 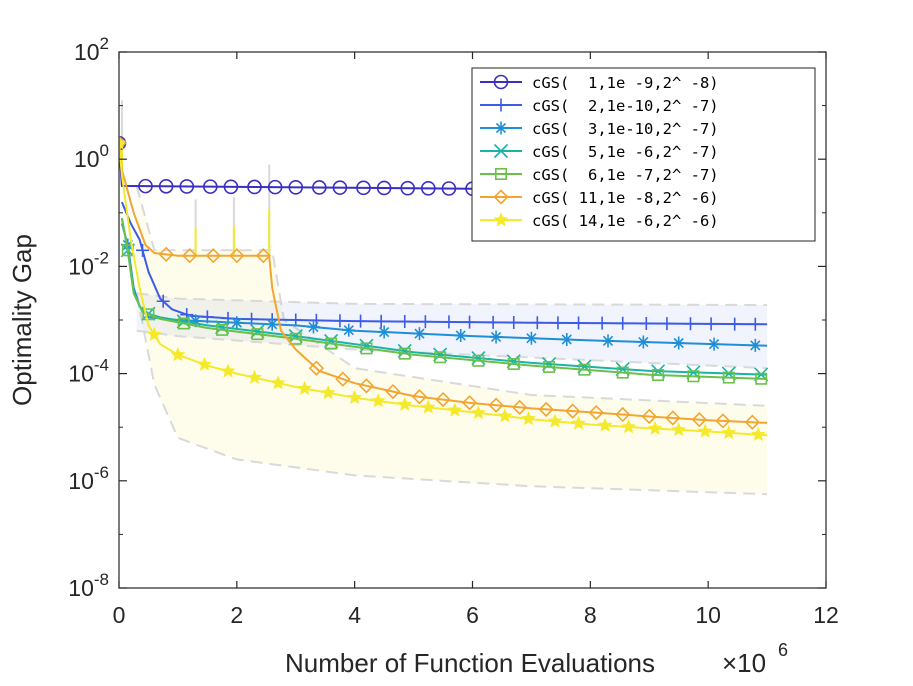 I want to click on legend-entry-label: cGS( 11,1e -8,2^ -6), so click(x=625, y=198).